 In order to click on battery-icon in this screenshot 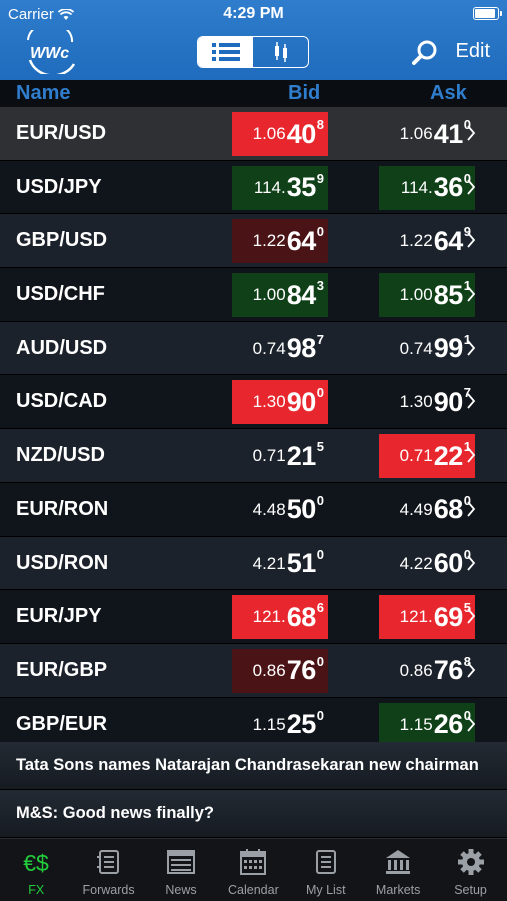, I will do `click(487, 13)`.